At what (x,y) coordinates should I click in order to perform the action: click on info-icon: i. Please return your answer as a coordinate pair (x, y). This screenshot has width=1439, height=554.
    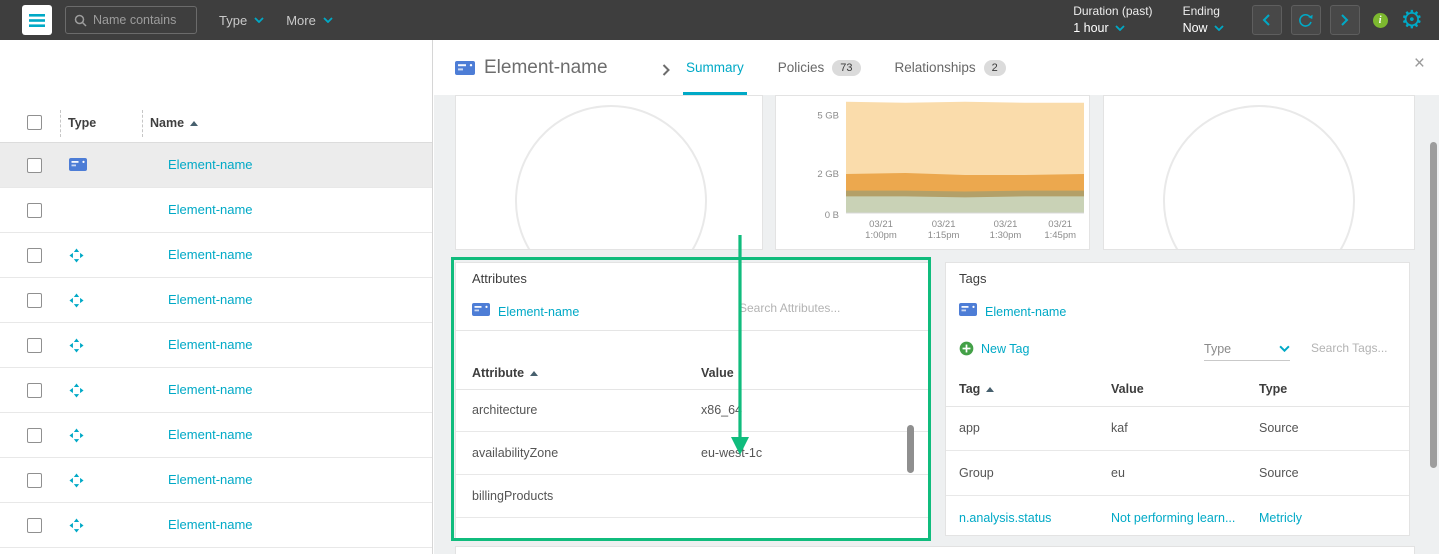
    Looking at the image, I should click on (1380, 20).